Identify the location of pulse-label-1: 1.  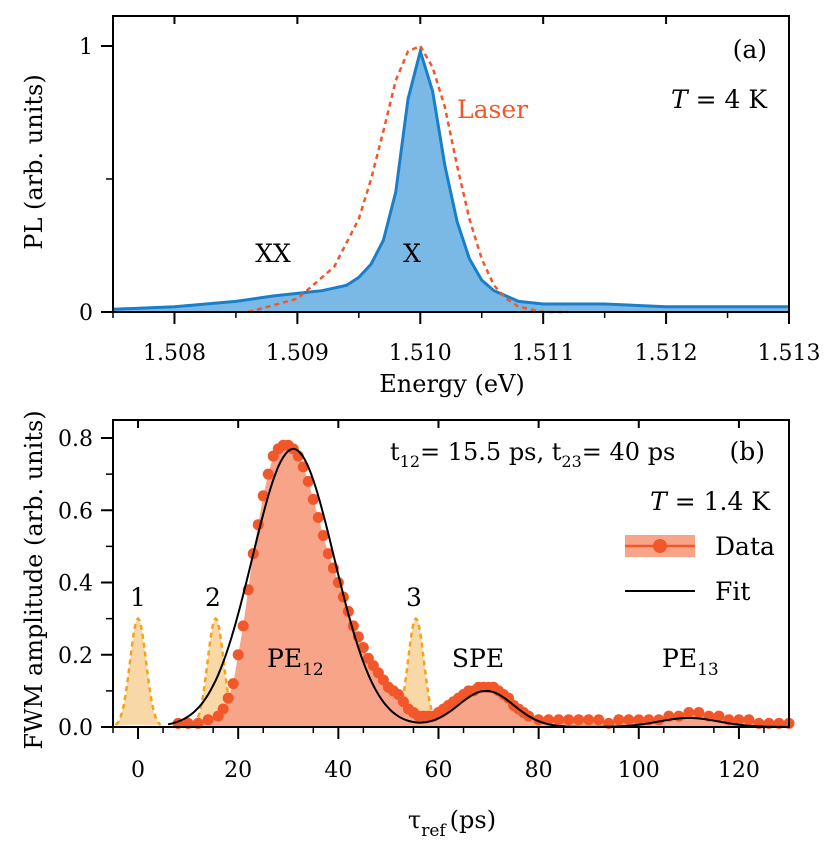
(138, 597).